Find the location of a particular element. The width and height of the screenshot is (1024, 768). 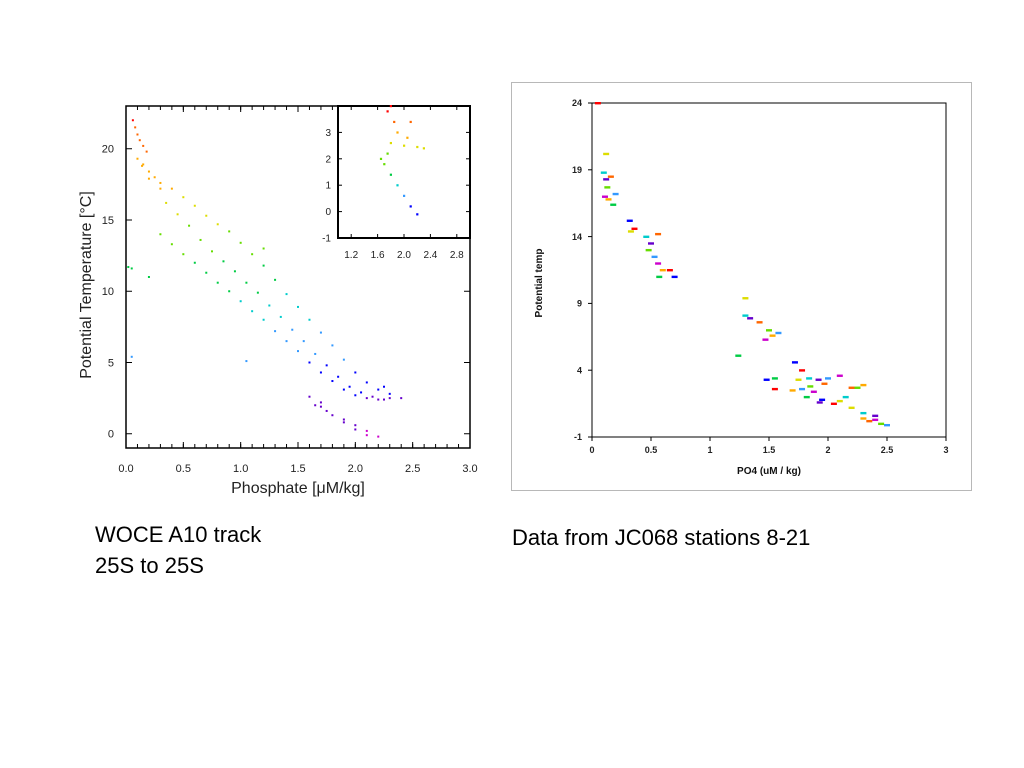

woce-ylabel: Potential Temperature [°C] is located at coordinates (86, 285).